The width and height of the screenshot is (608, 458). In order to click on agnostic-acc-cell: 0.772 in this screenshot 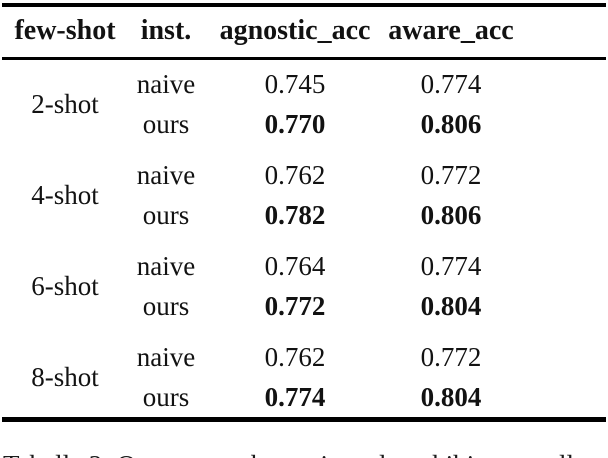, I will do `click(295, 306)`.